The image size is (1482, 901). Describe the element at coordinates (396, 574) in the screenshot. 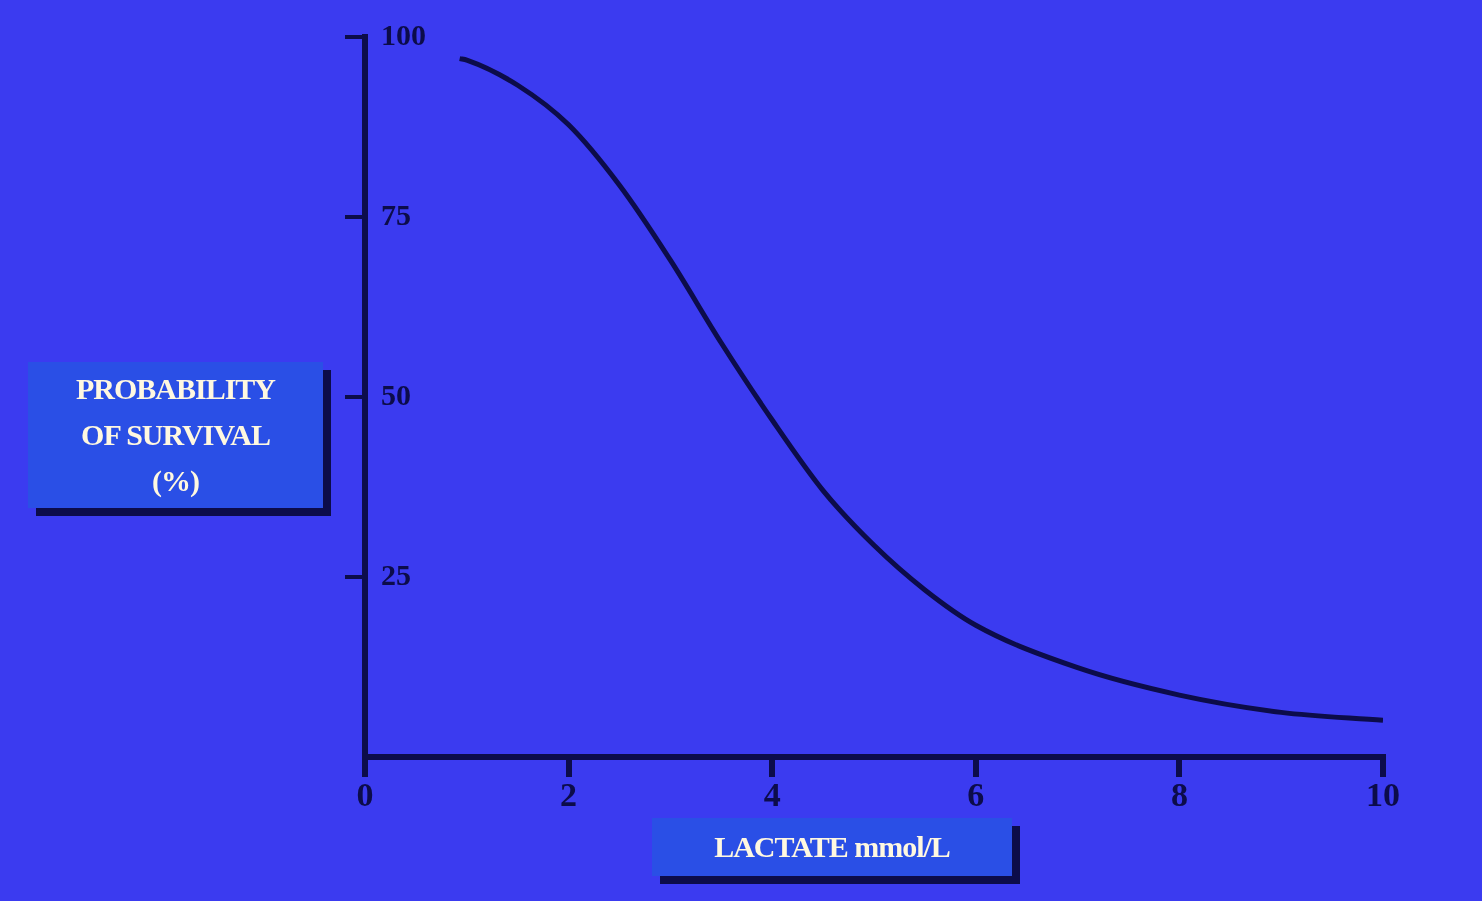

I see `y-tick-label: 25` at that location.